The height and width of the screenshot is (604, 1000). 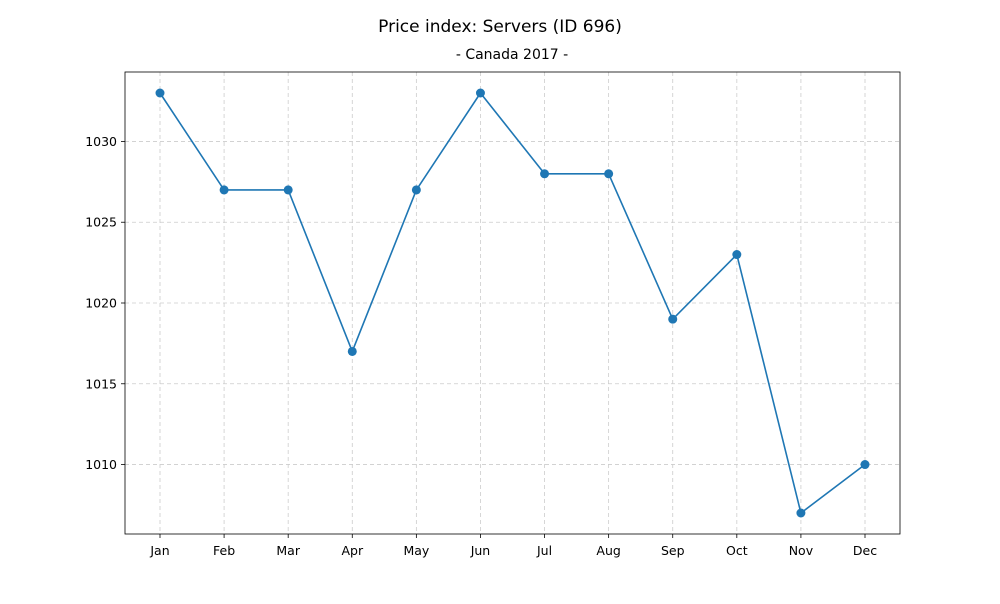 What do you see at coordinates (101, 222) in the screenshot?
I see `y-tick-label: 1025` at bounding box center [101, 222].